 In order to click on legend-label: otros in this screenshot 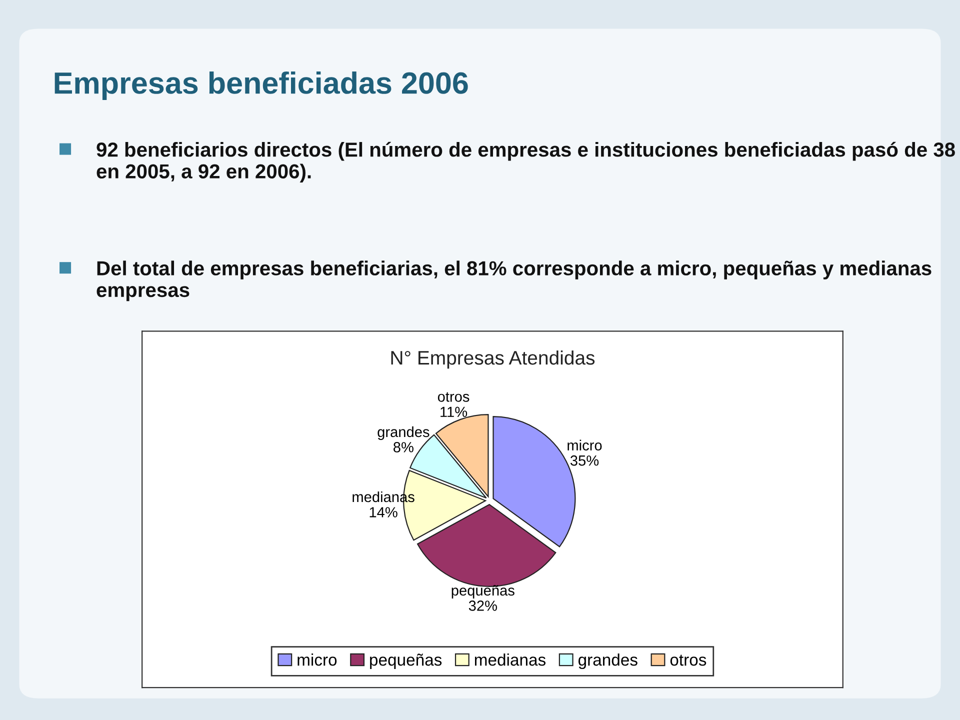, I will do `click(688, 660)`.